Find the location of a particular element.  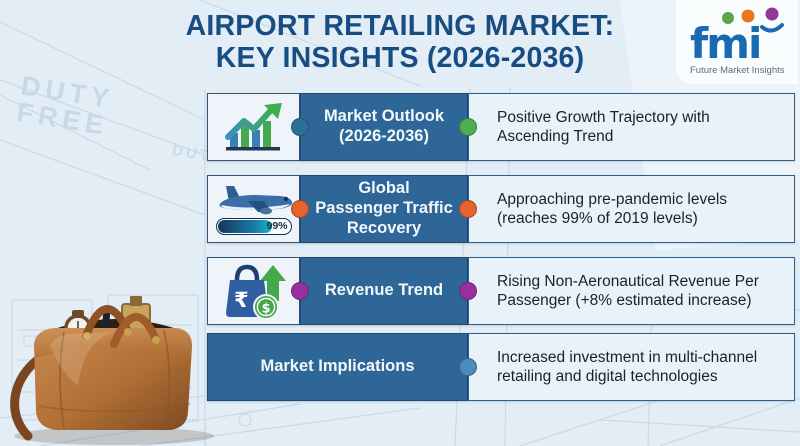

logo-orange-dot is located at coordinates (748, 16).